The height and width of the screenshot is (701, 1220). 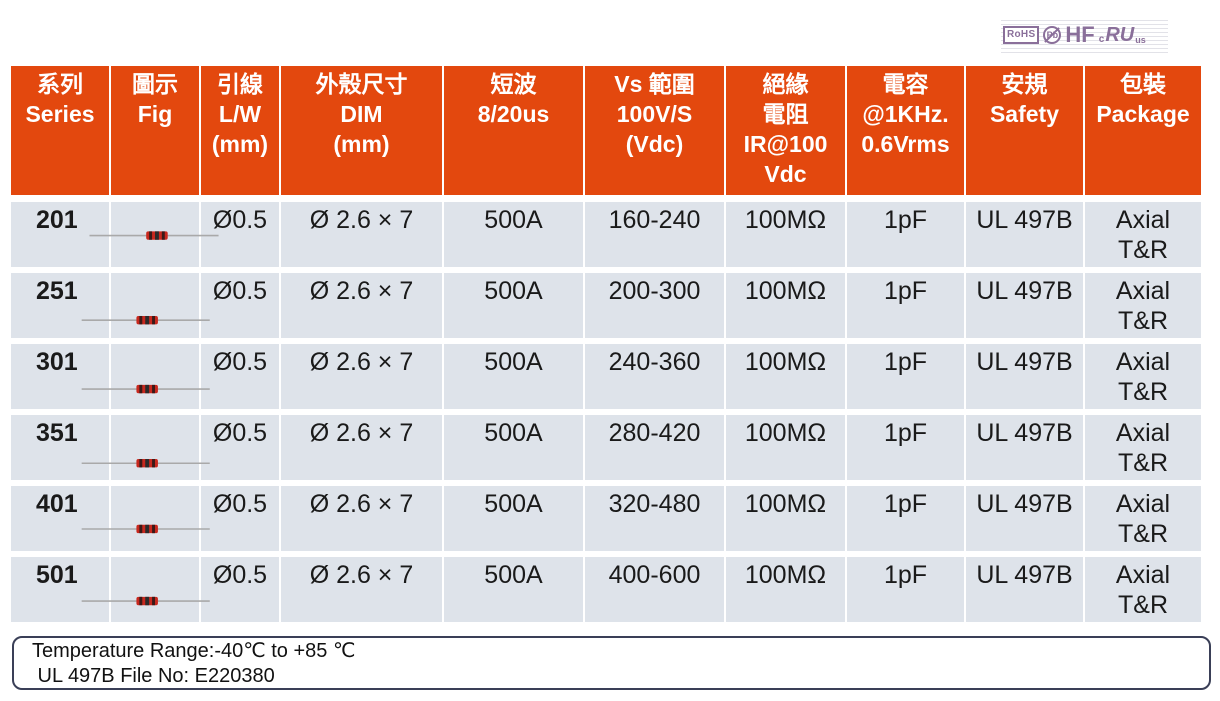 What do you see at coordinates (654, 307) in the screenshot?
I see `cell-spark-voltage: 200-300` at bounding box center [654, 307].